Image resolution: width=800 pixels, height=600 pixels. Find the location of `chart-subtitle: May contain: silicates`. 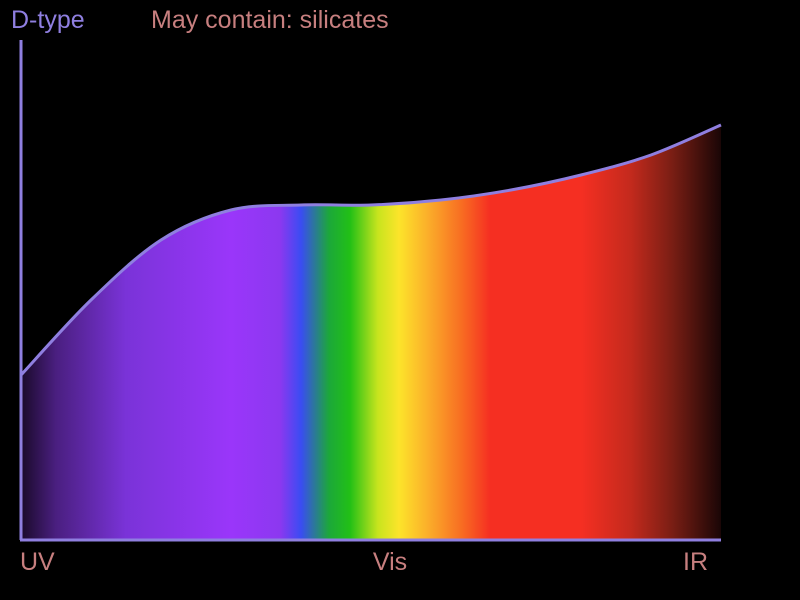

chart-subtitle: May contain: silicates is located at coordinates (270, 20).